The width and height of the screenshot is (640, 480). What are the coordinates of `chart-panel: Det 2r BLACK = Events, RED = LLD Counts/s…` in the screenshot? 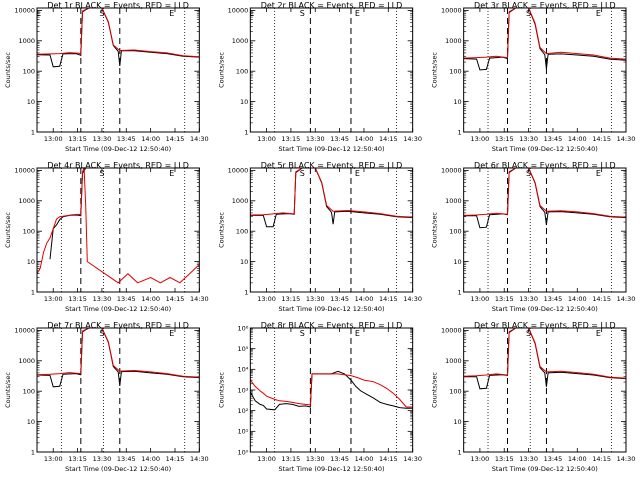 It's located at (319, 77).